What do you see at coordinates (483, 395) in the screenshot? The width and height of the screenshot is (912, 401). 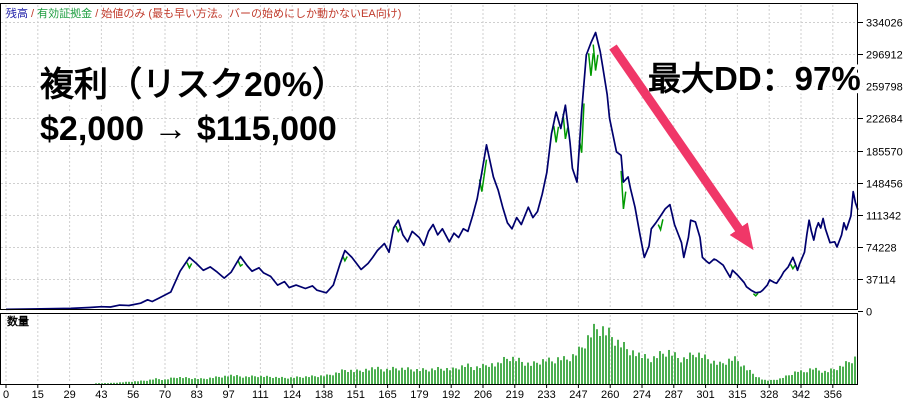 I see `x-axis-label: 206` at bounding box center [483, 395].